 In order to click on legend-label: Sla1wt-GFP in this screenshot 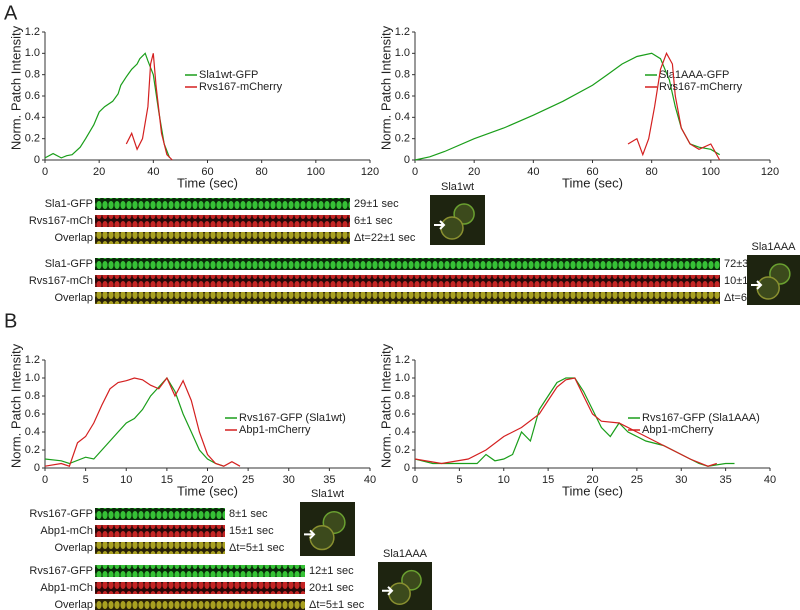, I will do `click(228, 75)`.